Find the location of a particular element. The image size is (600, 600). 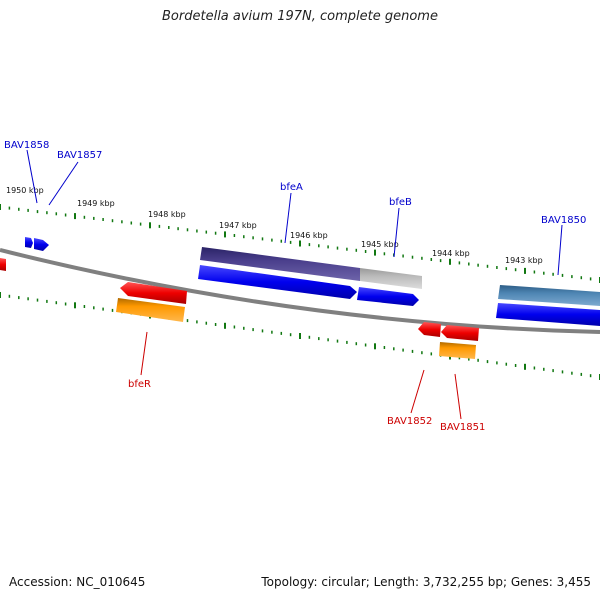

rna-bar-bav1851 is located at coordinates (457, 350).